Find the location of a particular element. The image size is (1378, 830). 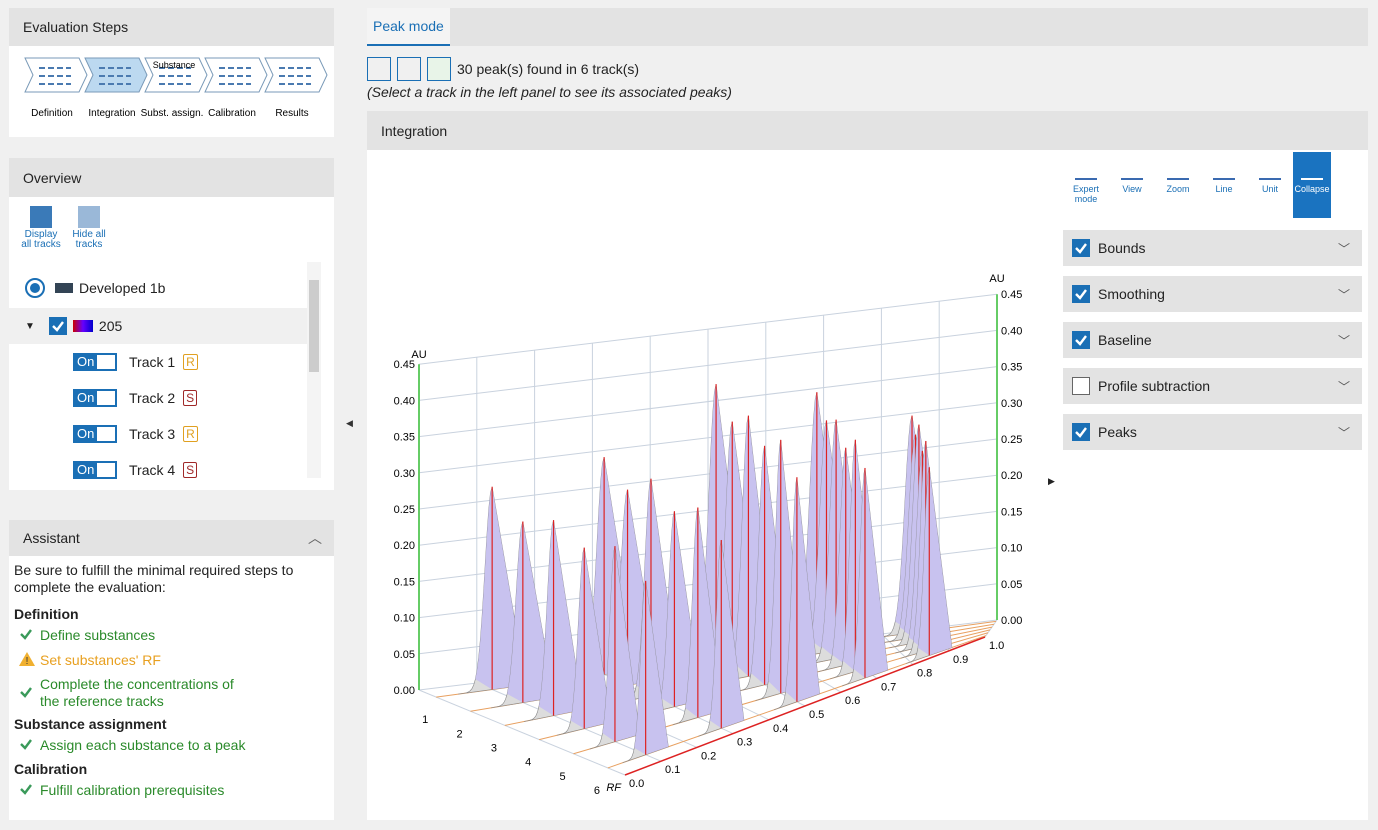

step-label: Subst. assign. is located at coordinates (172, 113).